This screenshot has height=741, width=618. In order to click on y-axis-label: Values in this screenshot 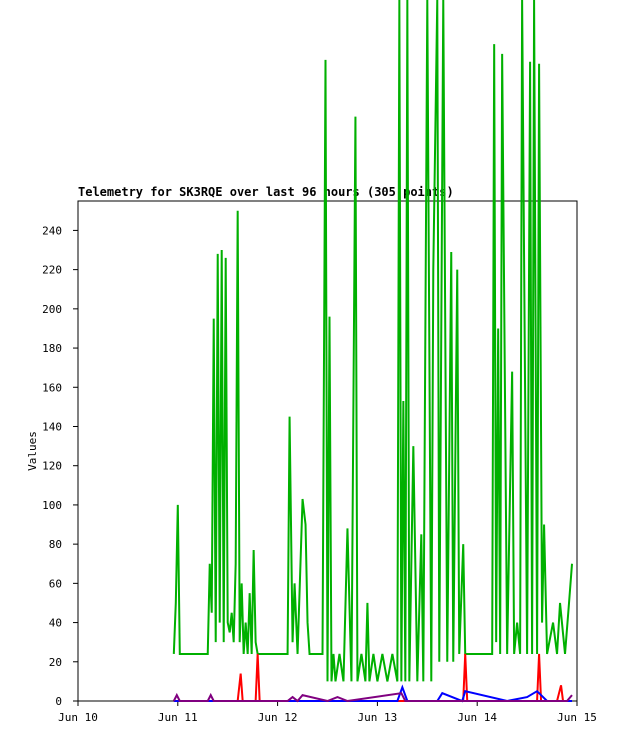, I will do `click(32, 451)`.